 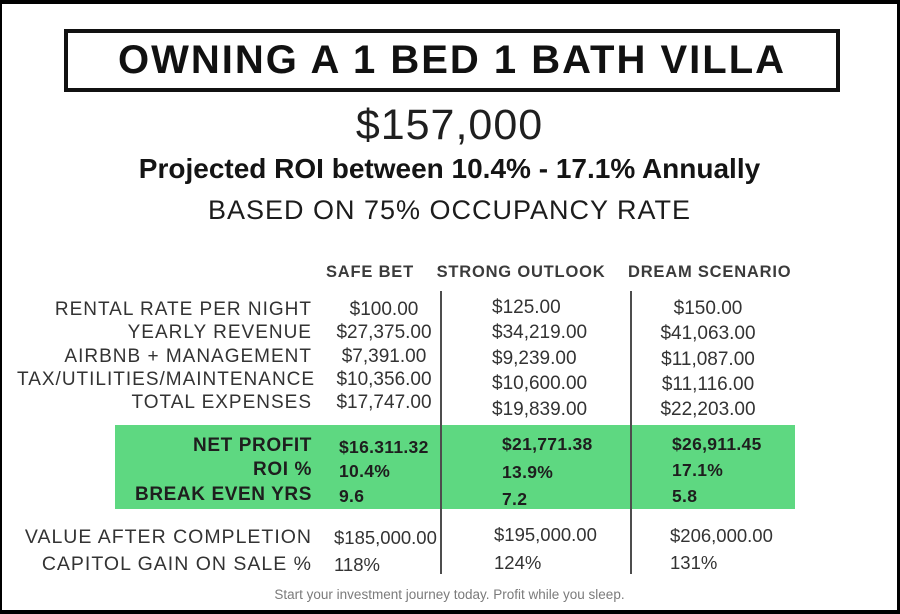 What do you see at coordinates (384, 309) in the screenshot?
I see `cell-safe-rental-rate: $100.00` at bounding box center [384, 309].